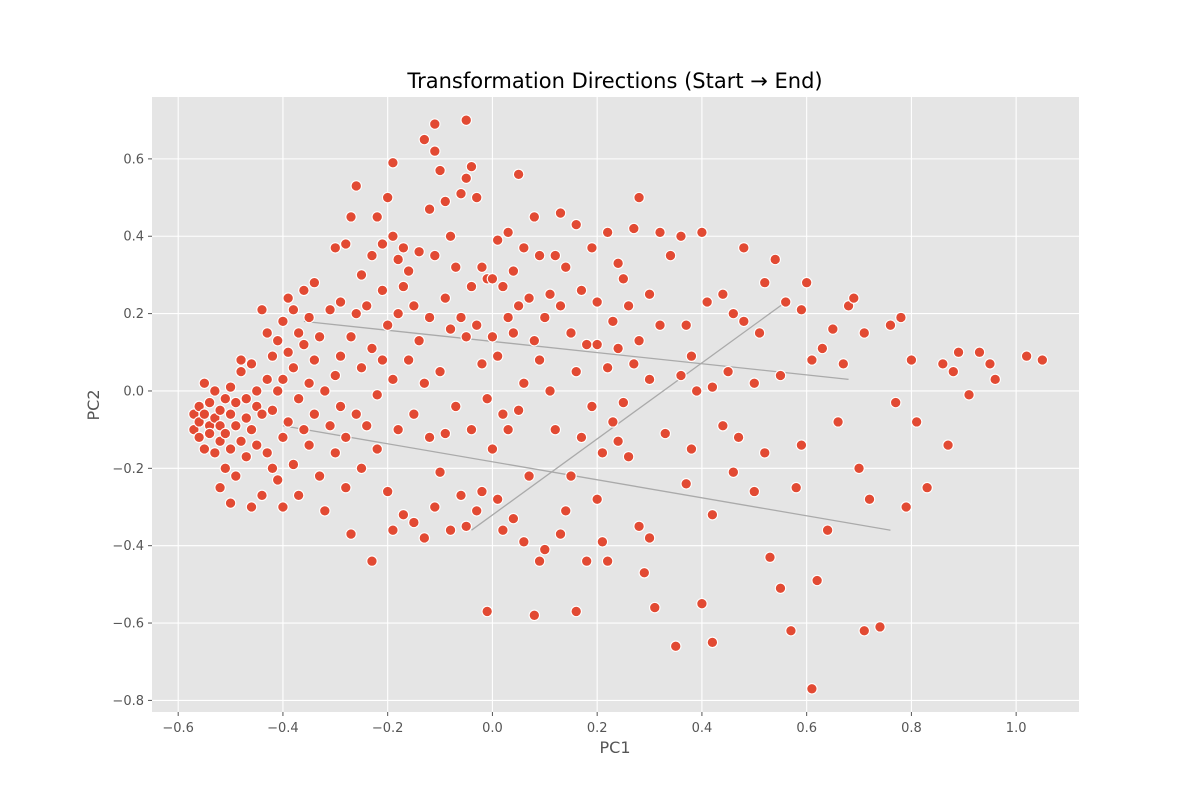  I want to click on y-tick-label: −0.2, so click(128, 469).